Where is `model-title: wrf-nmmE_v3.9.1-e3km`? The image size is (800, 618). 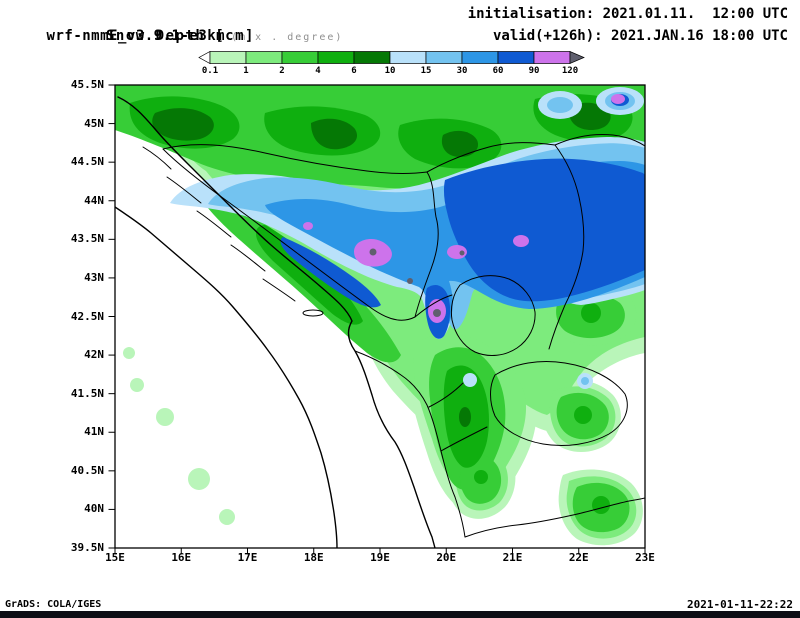 model-title: wrf-nmmE_v3.9.1-e3km is located at coordinates (136, 36).